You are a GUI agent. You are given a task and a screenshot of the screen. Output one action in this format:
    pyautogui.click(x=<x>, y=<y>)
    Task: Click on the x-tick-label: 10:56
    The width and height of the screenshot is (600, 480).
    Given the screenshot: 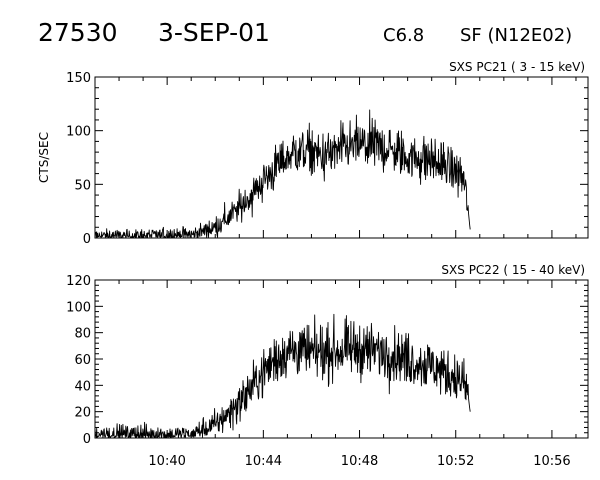 What is the action you would take?
    pyautogui.click(x=551, y=461)
    